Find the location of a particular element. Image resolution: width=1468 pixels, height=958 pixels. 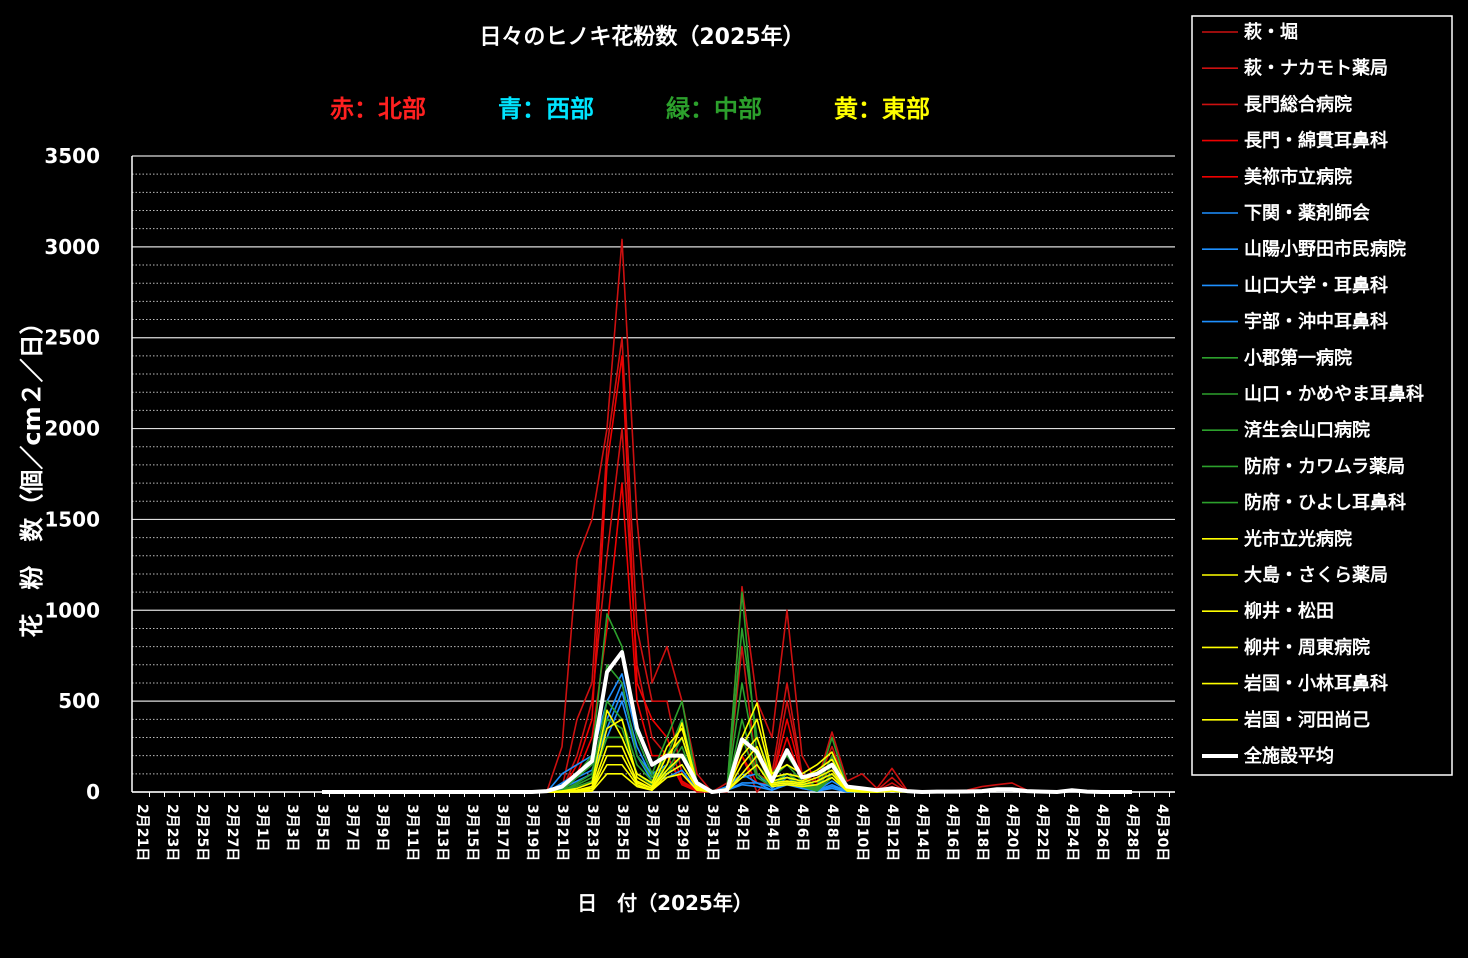

average-line is located at coordinates (727, 722).